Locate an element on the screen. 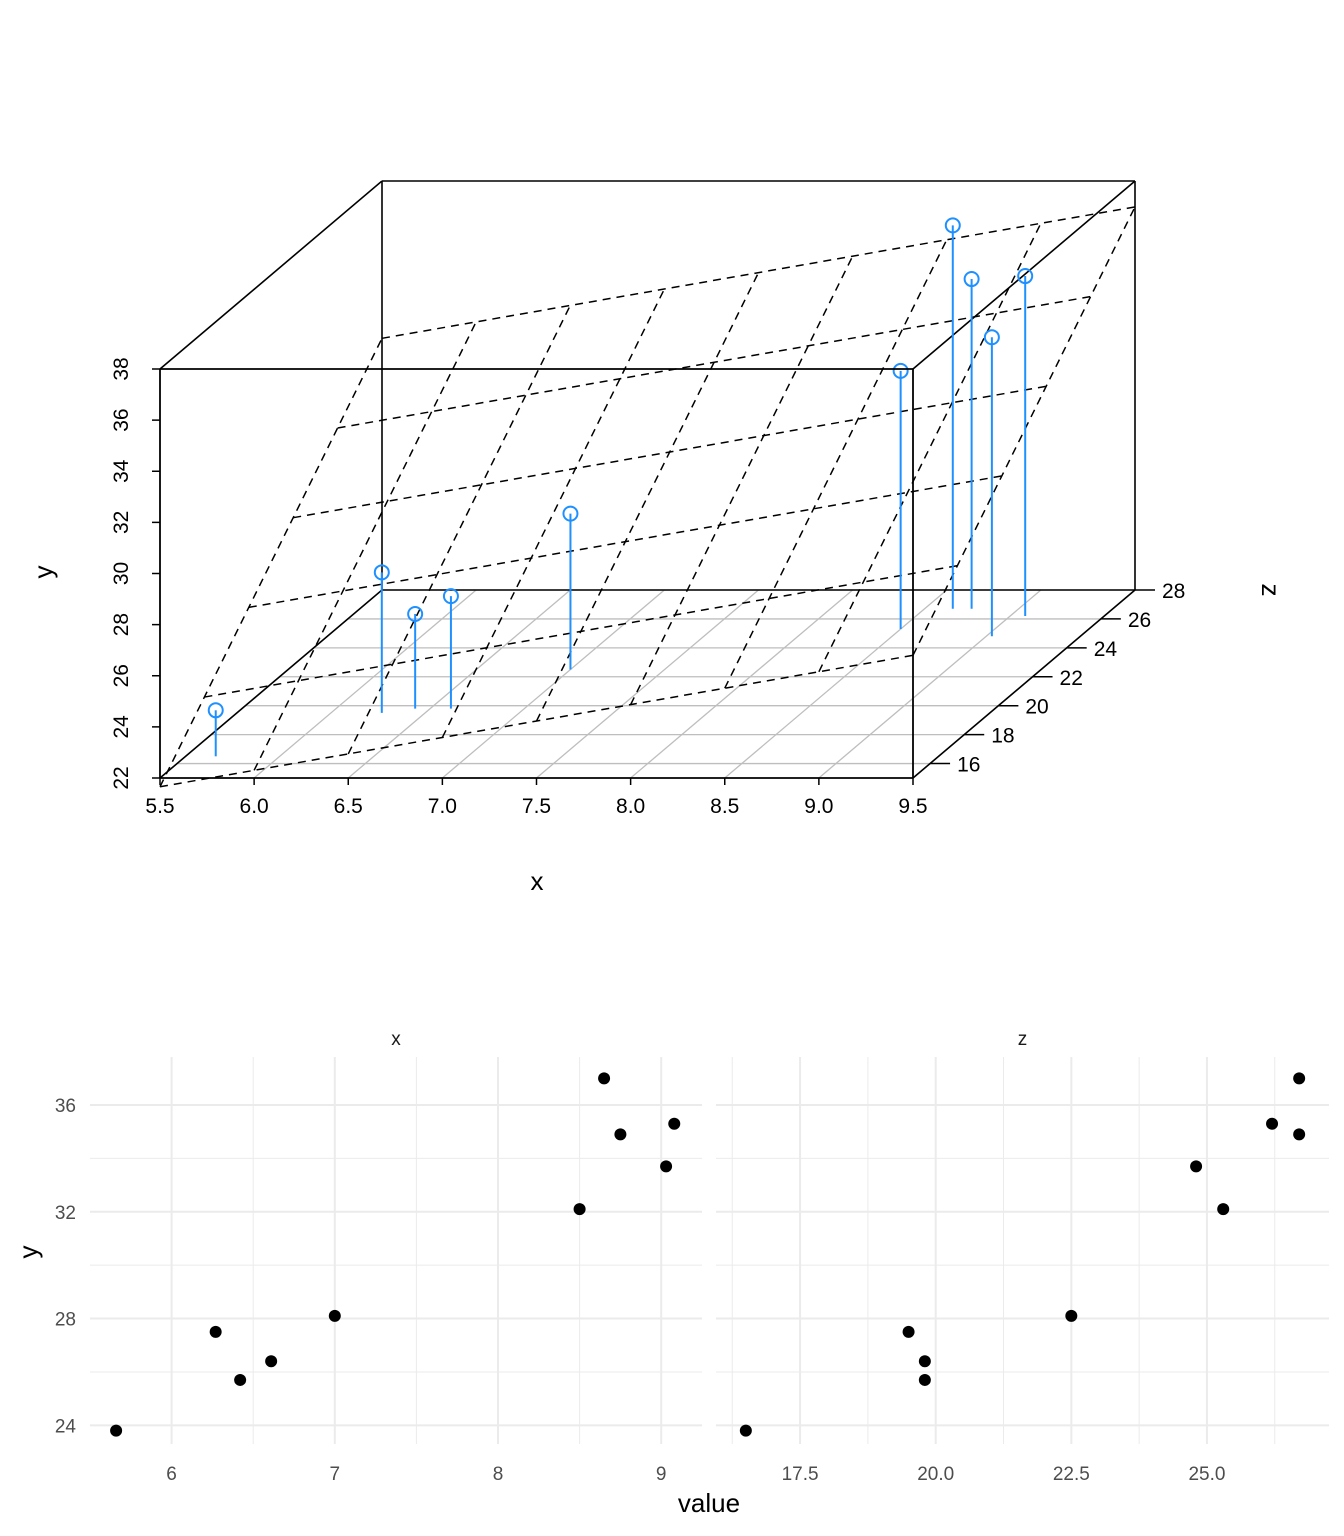  x-tick-label: 9 is located at coordinates (661, 1474).